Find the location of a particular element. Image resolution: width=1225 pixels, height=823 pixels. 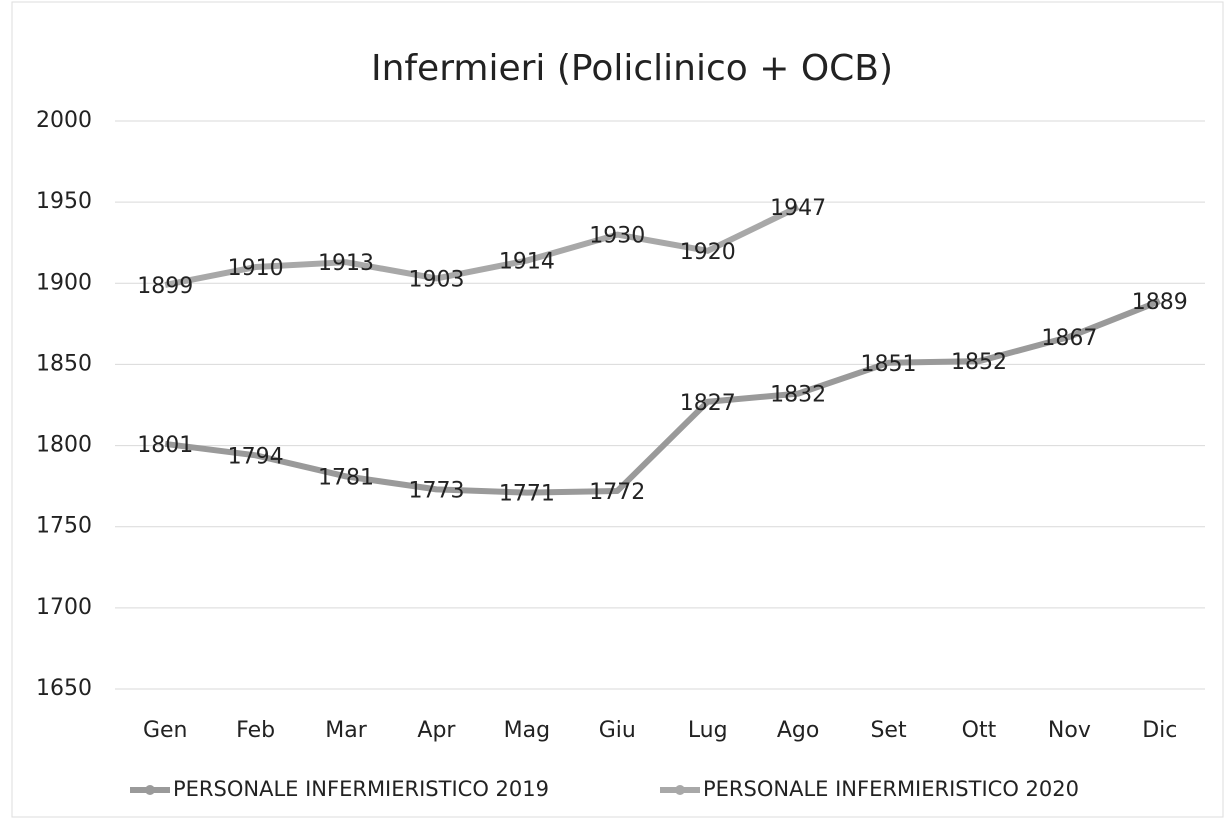

legend-label: PERSONALE INFERMIERISTICO 2020 is located at coordinates (891, 789).